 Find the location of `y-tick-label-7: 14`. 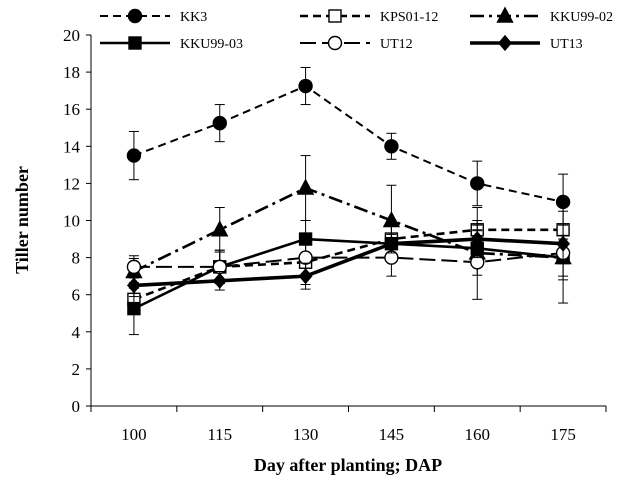

y-tick-label-7: 14 is located at coordinates (72, 146).